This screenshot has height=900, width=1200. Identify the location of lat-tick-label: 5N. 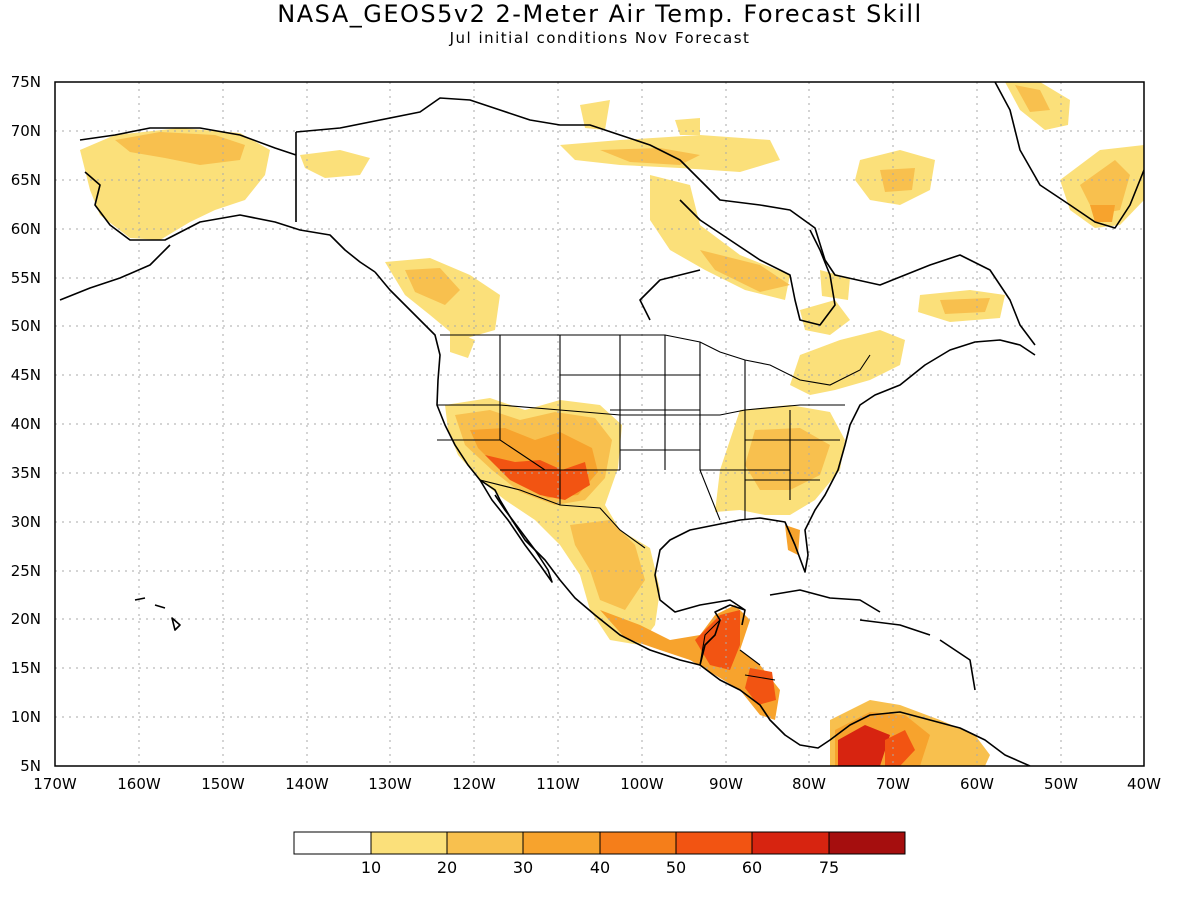
(30, 766).